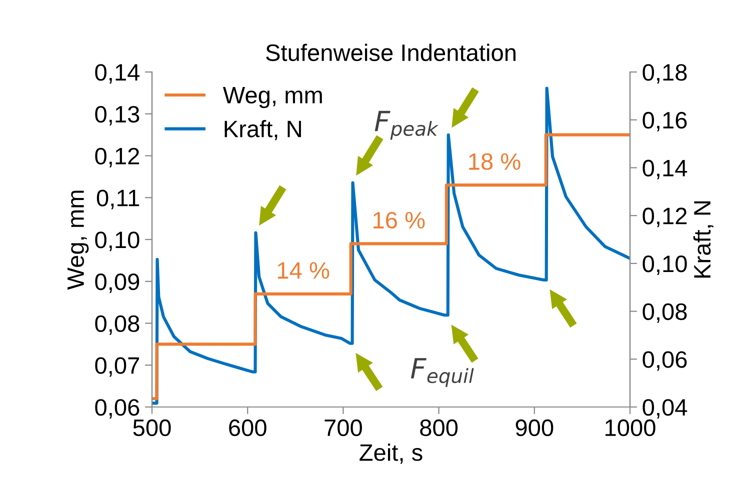  What do you see at coordinates (391, 53) in the screenshot?
I see `chart-title: Stufenweise Indentation` at bounding box center [391, 53].